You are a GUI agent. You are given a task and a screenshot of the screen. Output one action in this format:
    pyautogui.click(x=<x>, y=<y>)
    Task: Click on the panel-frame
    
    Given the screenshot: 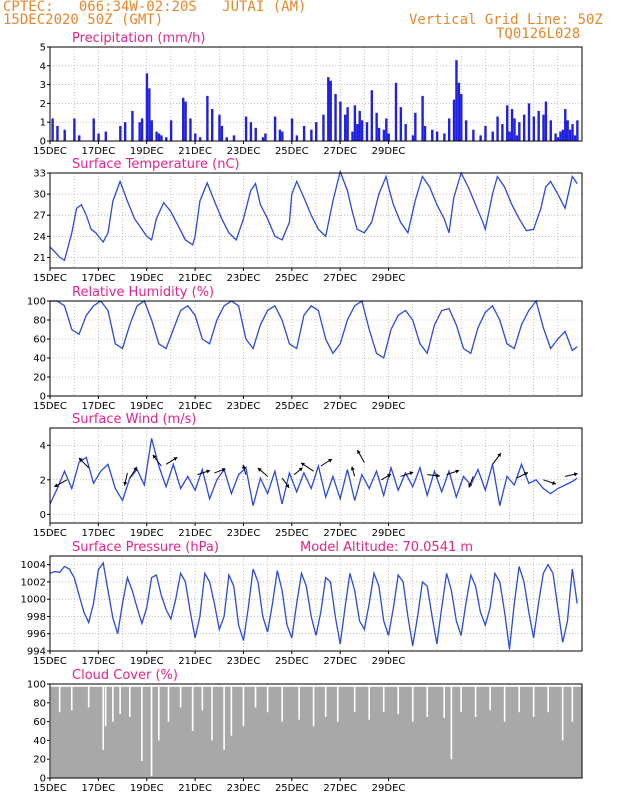 What is the action you would take?
    pyautogui.click(x=316, y=603)
    